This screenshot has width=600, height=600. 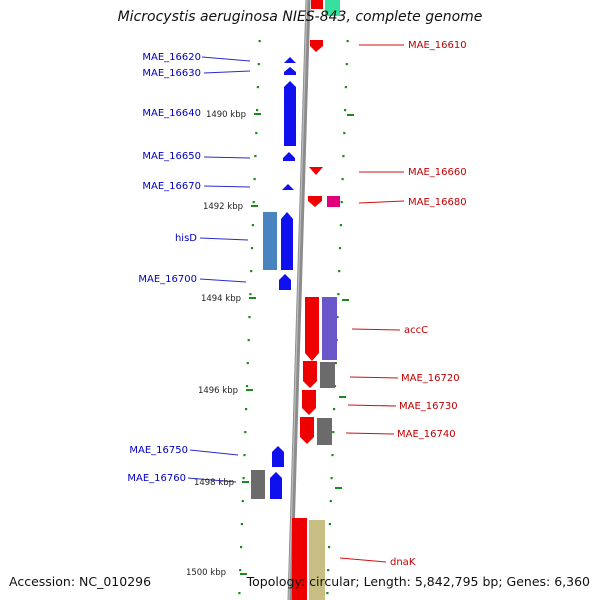 What do you see at coordinates (171, 113) in the screenshot?
I see `label-mae-16640: MAE_16640` at bounding box center [171, 113].